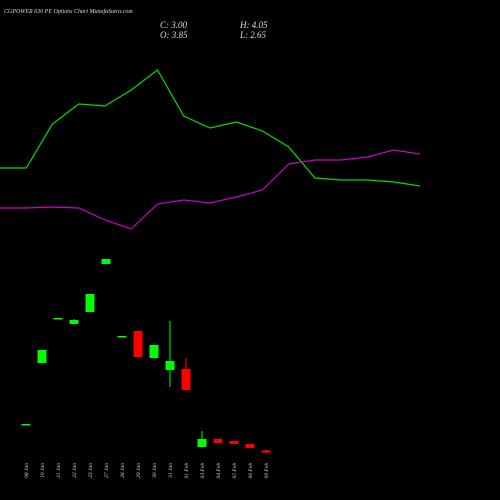 The height and width of the screenshot is (500, 500). I want to click on x-tick-label: 06 Feb, so click(251, 471).